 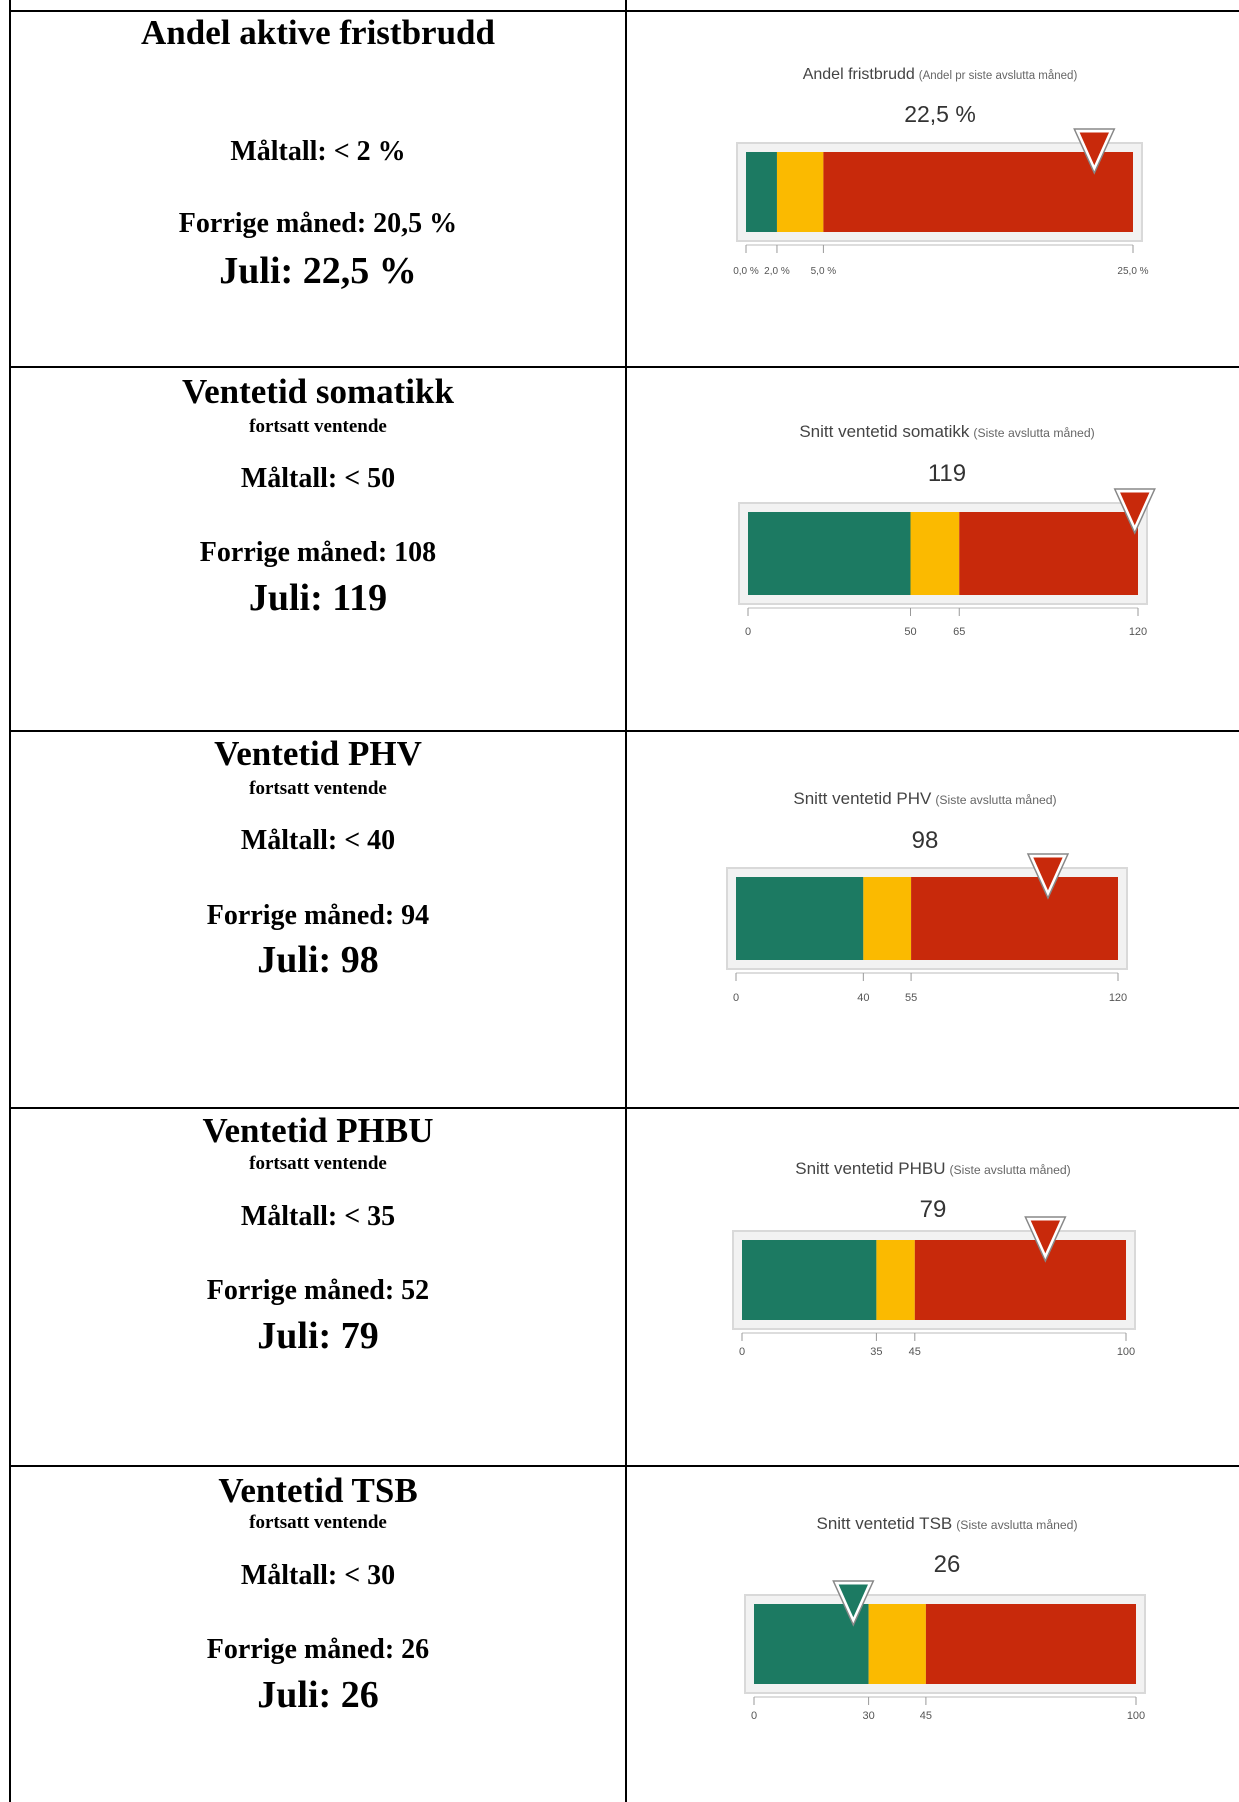 I want to click on kpi-current-month: Juli: 98, so click(x=318, y=960).